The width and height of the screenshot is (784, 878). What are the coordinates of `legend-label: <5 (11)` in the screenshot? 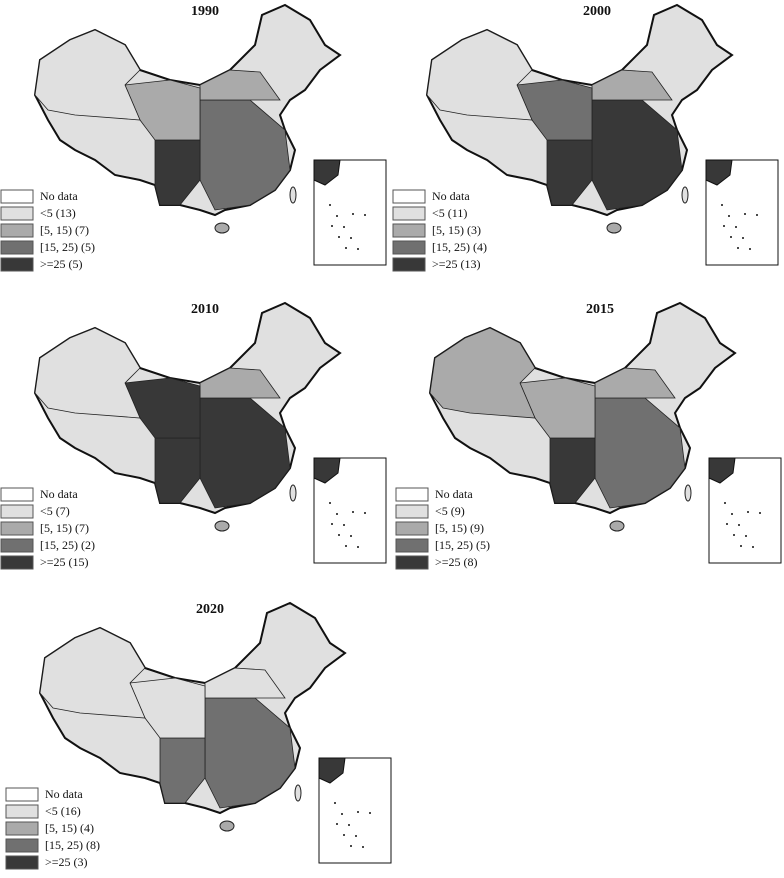 It's located at (449, 213).